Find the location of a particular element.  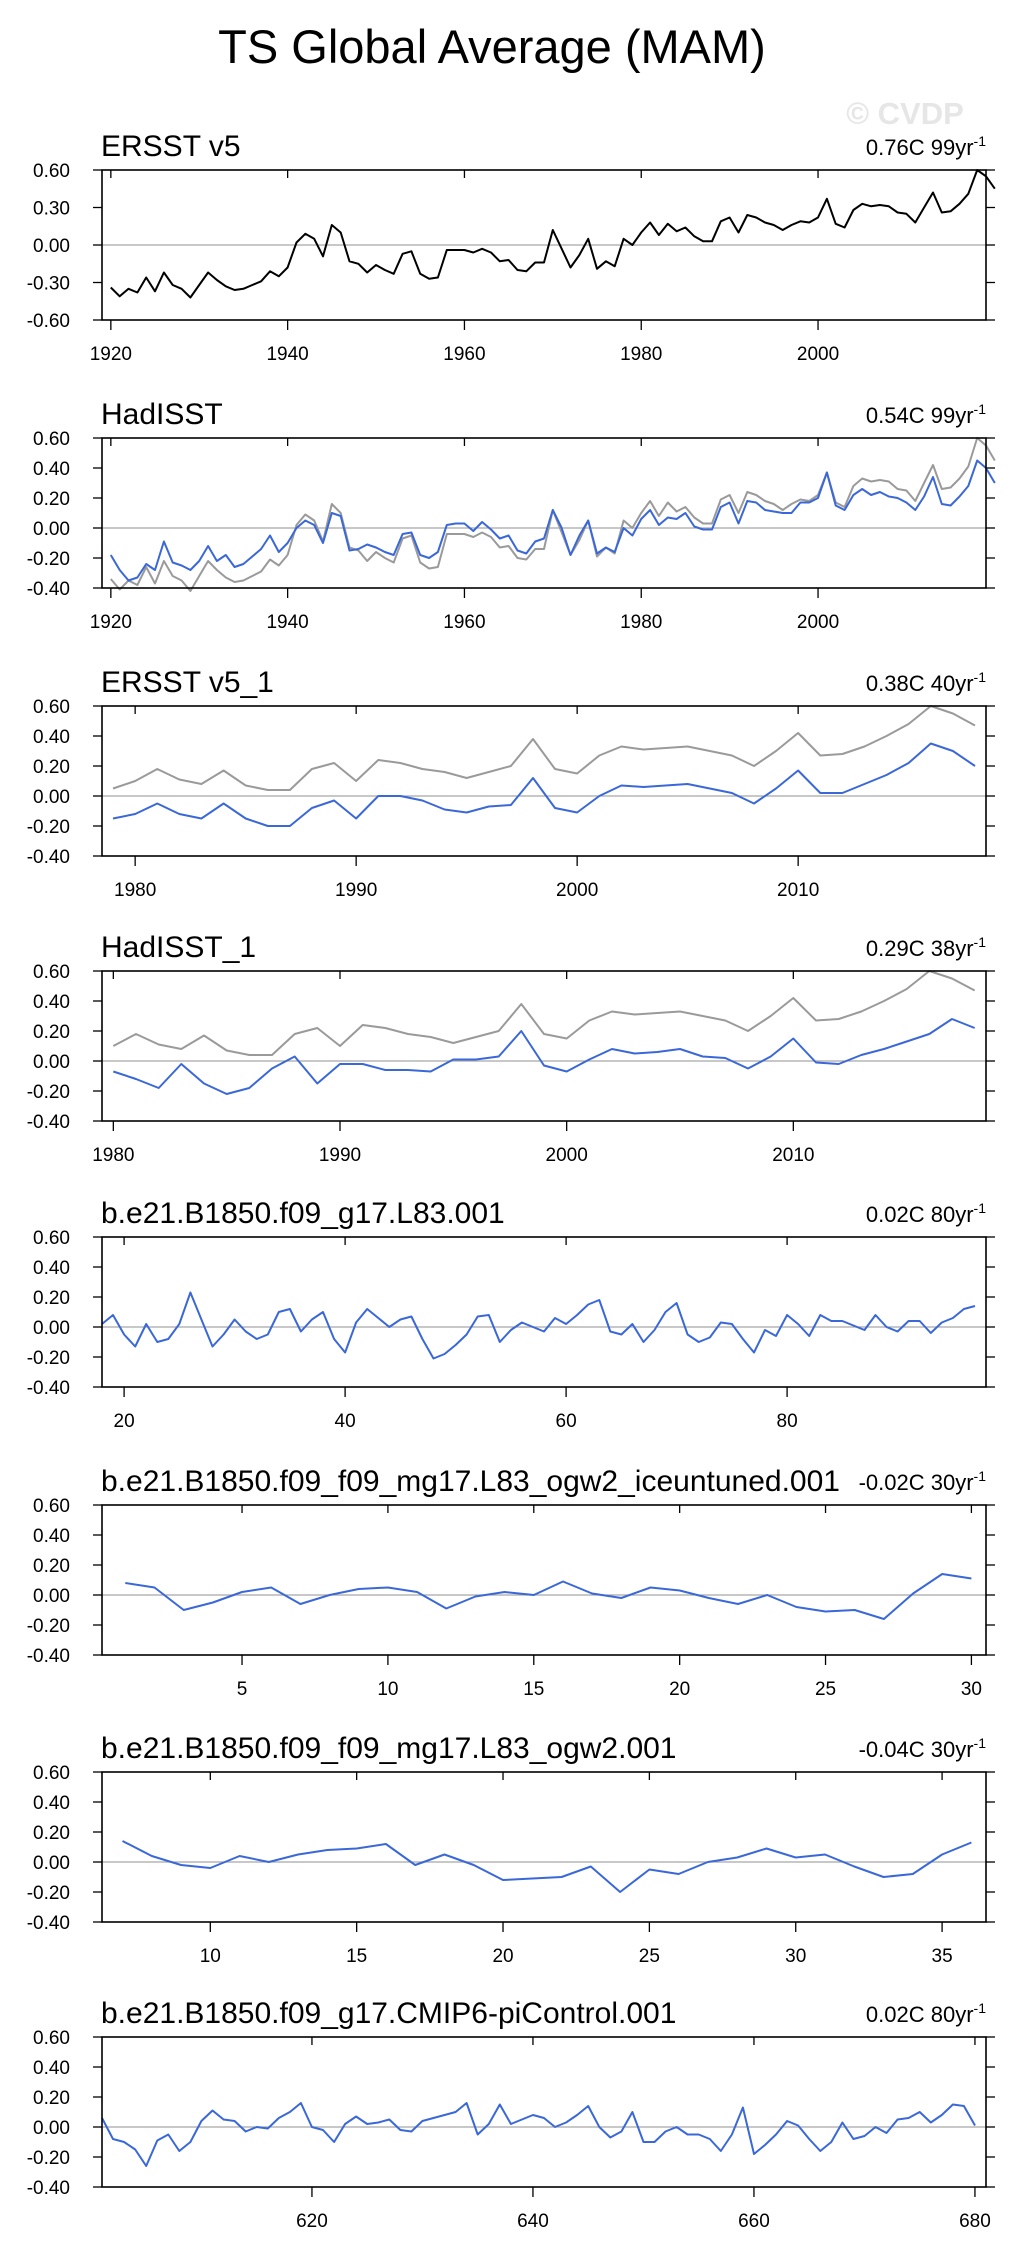

x-tick-label: 20 is located at coordinates (679, 1689).